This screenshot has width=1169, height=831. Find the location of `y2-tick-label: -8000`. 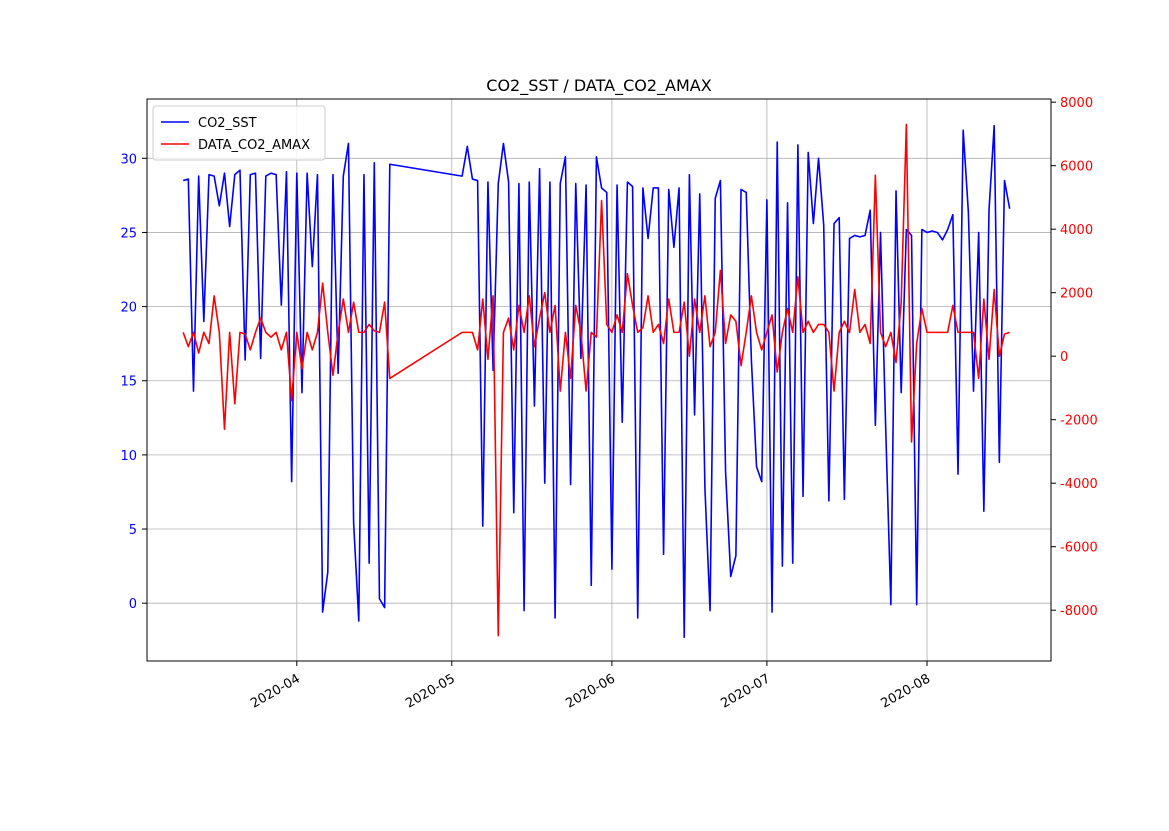

y2-tick-label: -8000 is located at coordinates (1079, 611).